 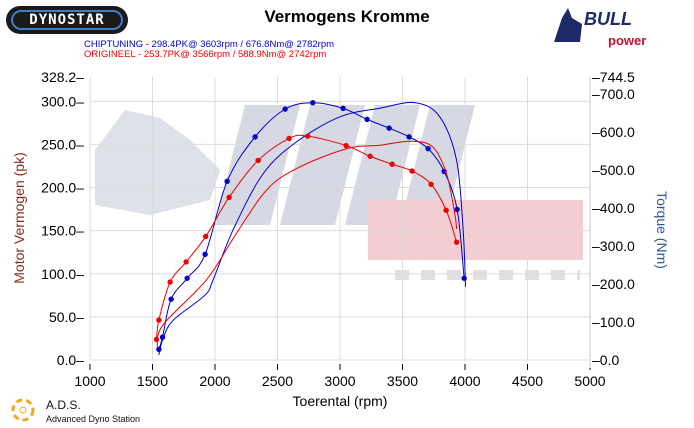 What do you see at coordinates (662, 230) in the screenshot?
I see `y2-axis-label: Torque (Nm)` at bounding box center [662, 230].